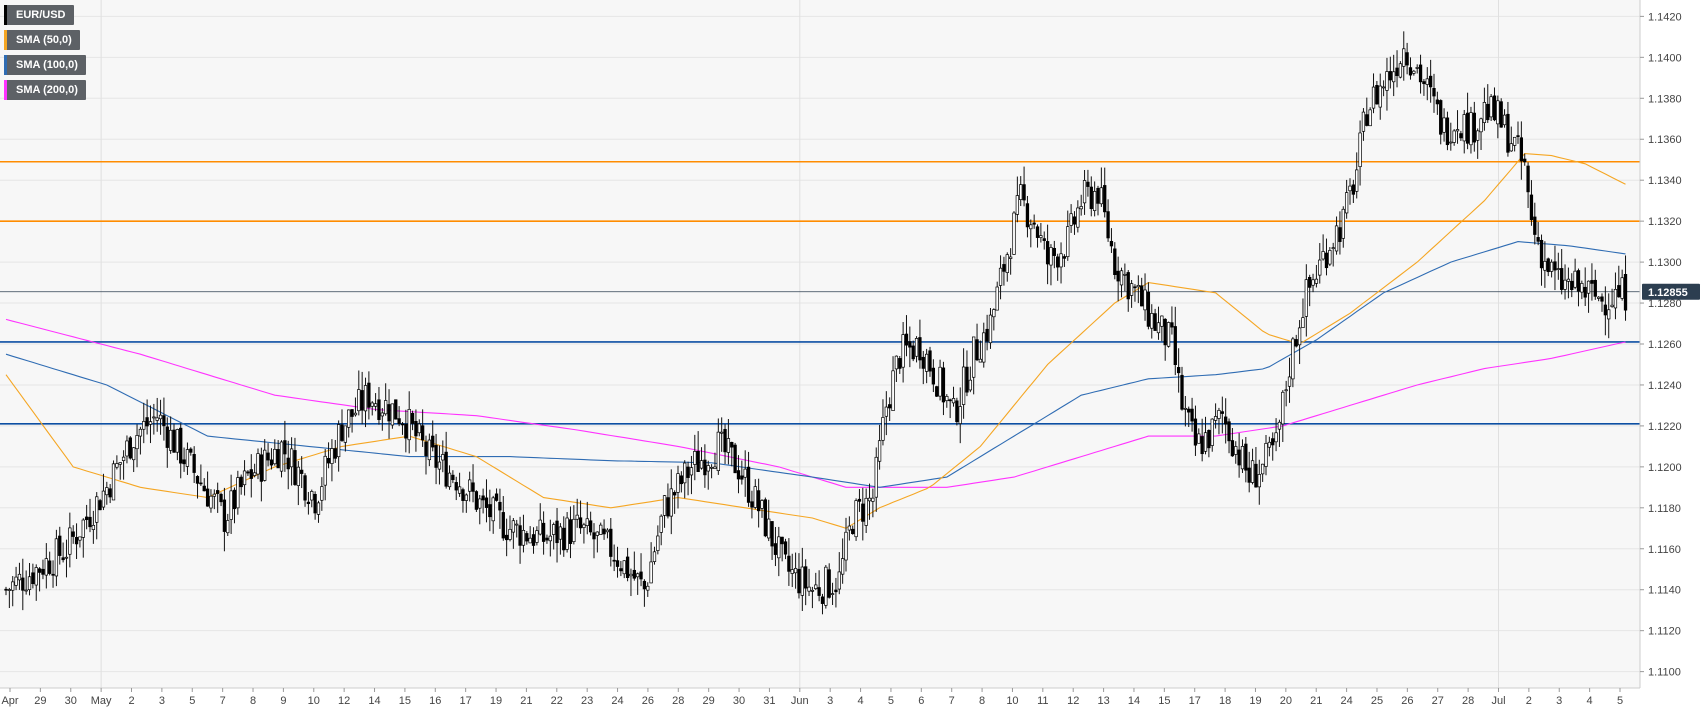 The height and width of the screenshot is (717, 1707). Describe the element at coordinates (45, 90) in the screenshot. I see `legend-sma200: SMA (200,0)` at that location.